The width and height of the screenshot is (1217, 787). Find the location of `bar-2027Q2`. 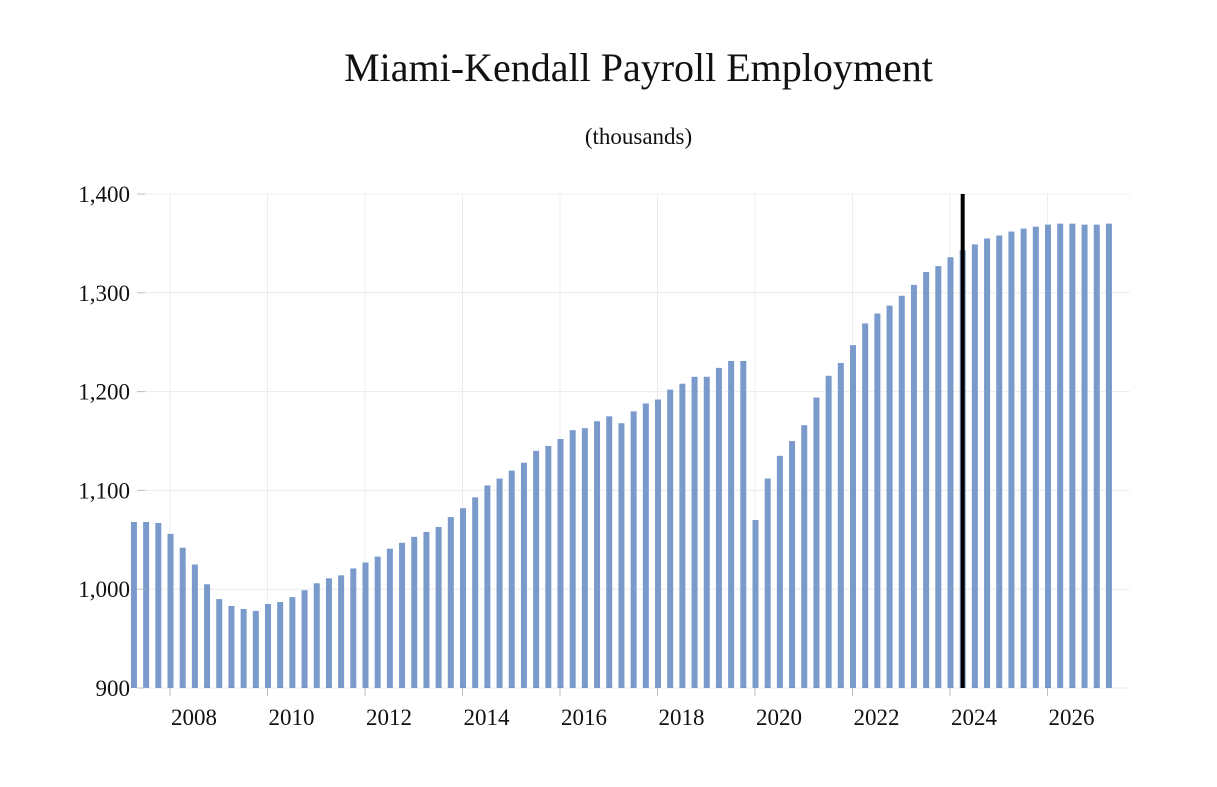

bar-2027Q2 is located at coordinates (1108, 455).